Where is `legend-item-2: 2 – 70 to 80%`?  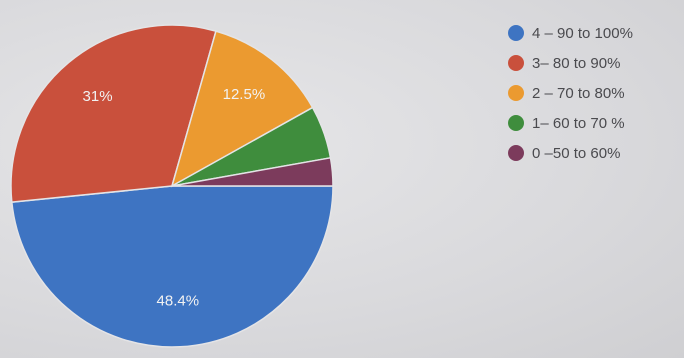 legend-item-2: 2 – 70 to 80% is located at coordinates (596, 93).